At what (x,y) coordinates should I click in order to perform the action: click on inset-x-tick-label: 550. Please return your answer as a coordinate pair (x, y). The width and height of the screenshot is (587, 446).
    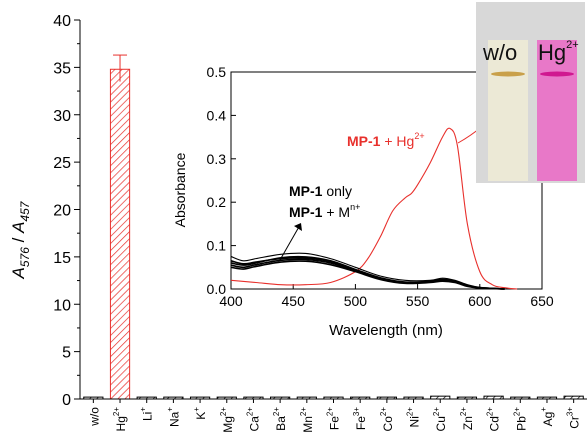
    Looking at the image, I should click on (418, 301).